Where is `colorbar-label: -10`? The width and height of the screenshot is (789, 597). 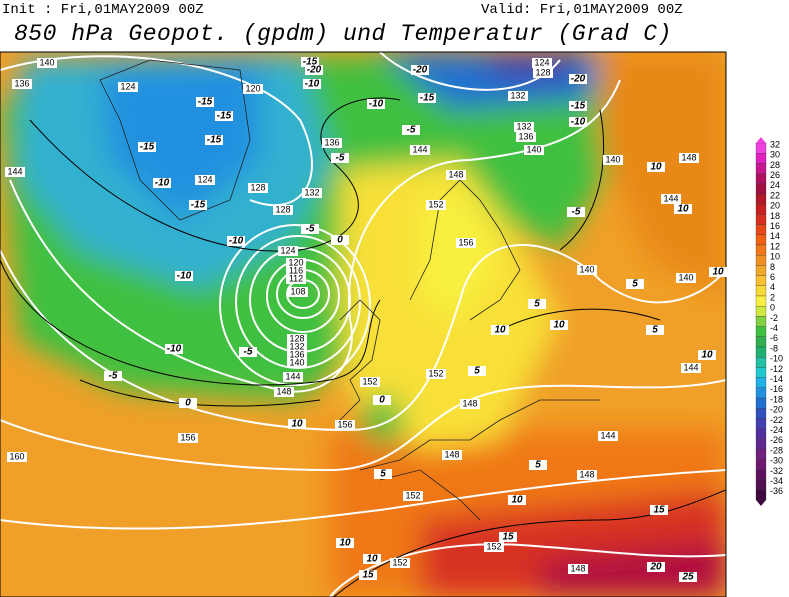 colorbar-label: -10 is located at coordinates (776, 359).